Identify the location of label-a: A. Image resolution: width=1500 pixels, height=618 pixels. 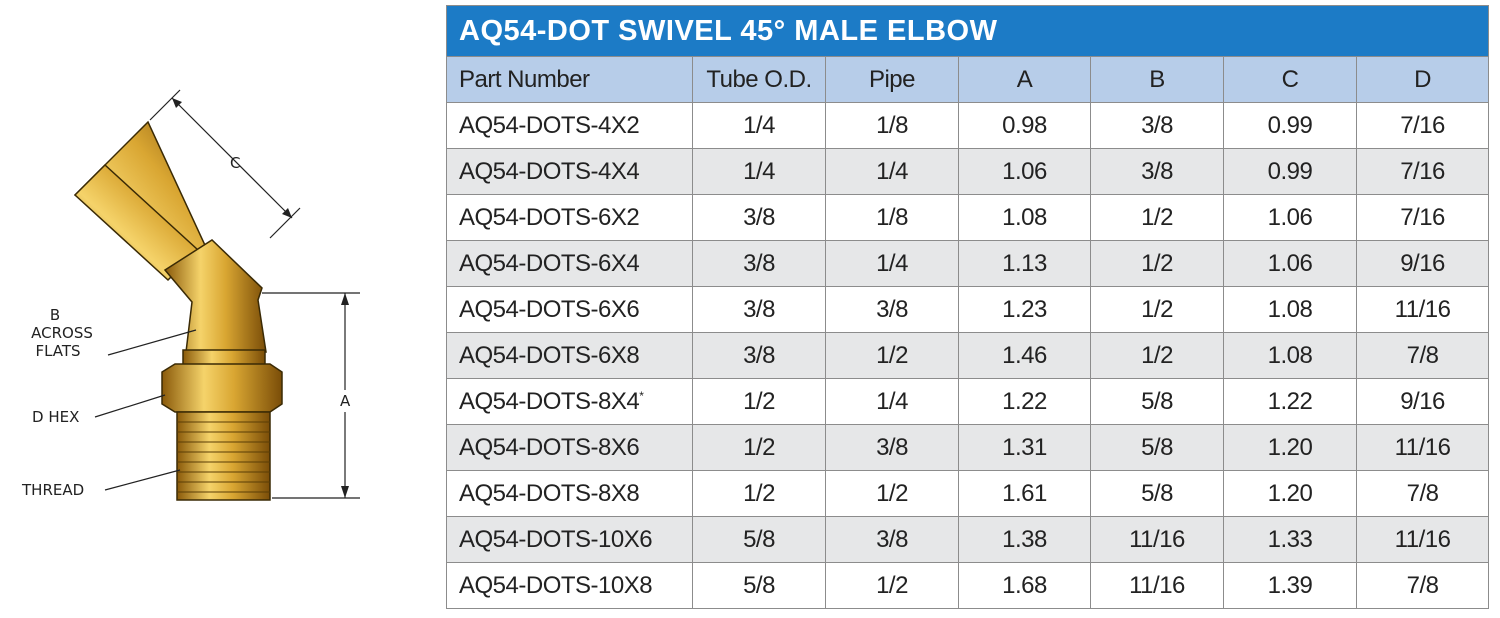
(345, 401).